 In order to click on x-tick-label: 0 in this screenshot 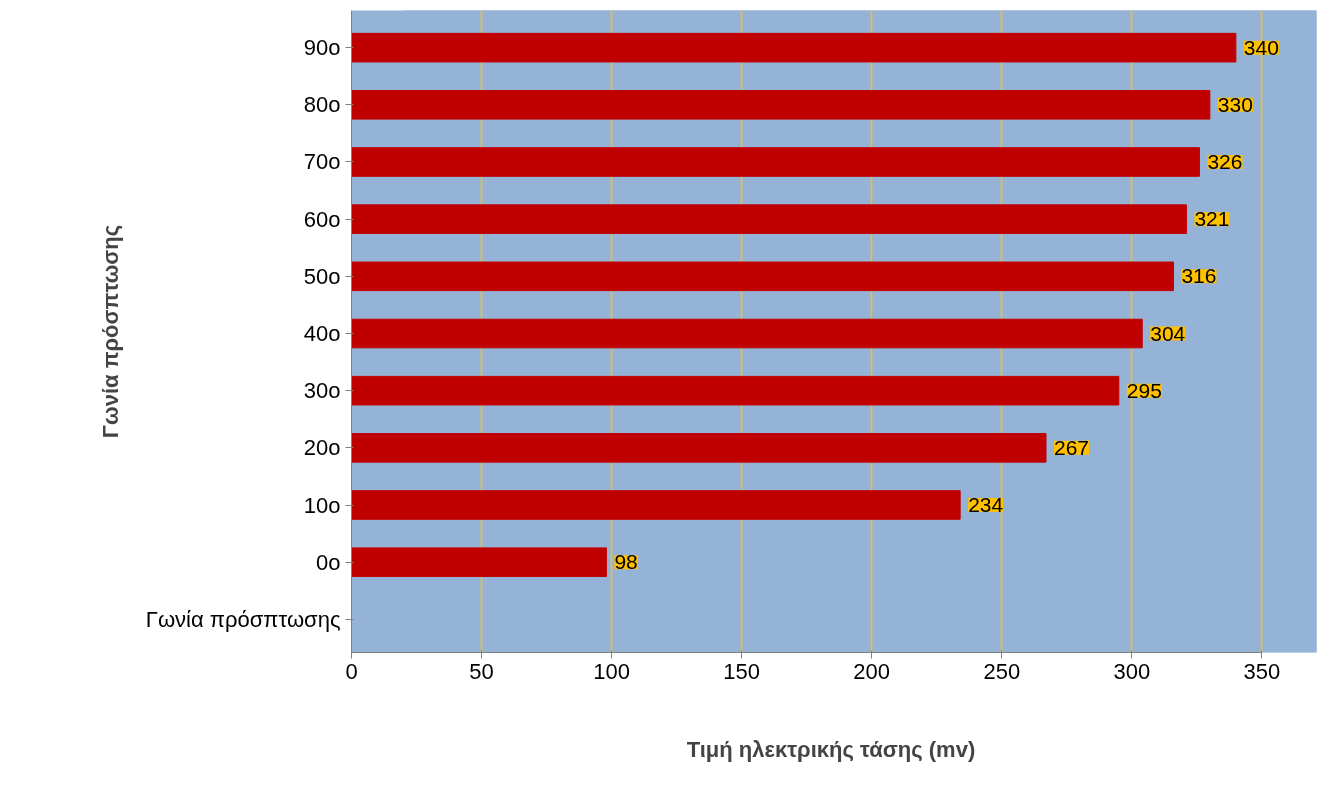, I will do `click(351, 671)`.